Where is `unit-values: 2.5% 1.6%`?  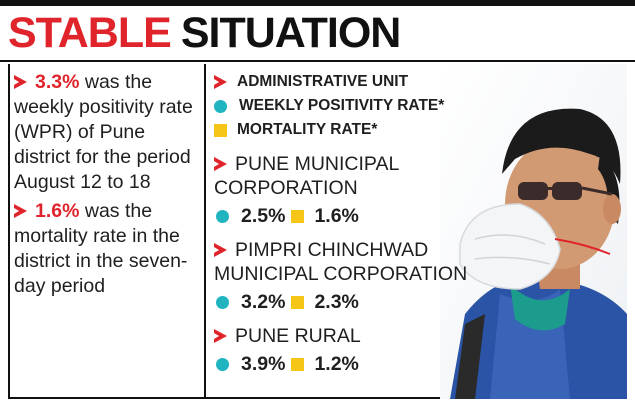
unit-values: 2.5% 1.6% is located at coordinates (339, 216).